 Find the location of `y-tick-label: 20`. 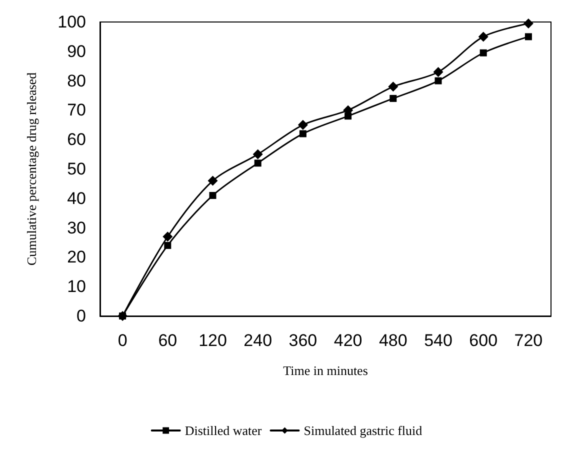

y-tick-label: 20 is located at coordinates (76, 257).